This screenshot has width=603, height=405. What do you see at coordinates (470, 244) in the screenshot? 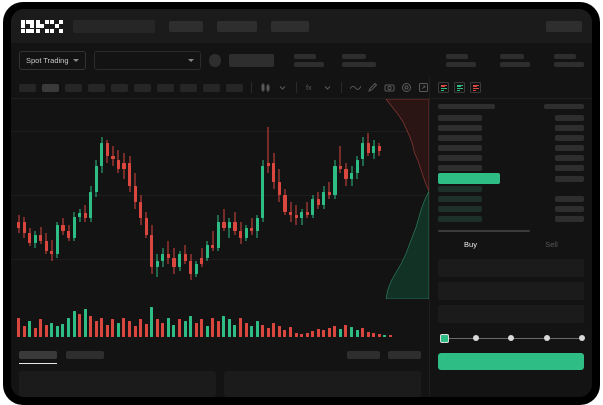
I see `order-tab-buy: Buy` at bounding box center [470, 244].